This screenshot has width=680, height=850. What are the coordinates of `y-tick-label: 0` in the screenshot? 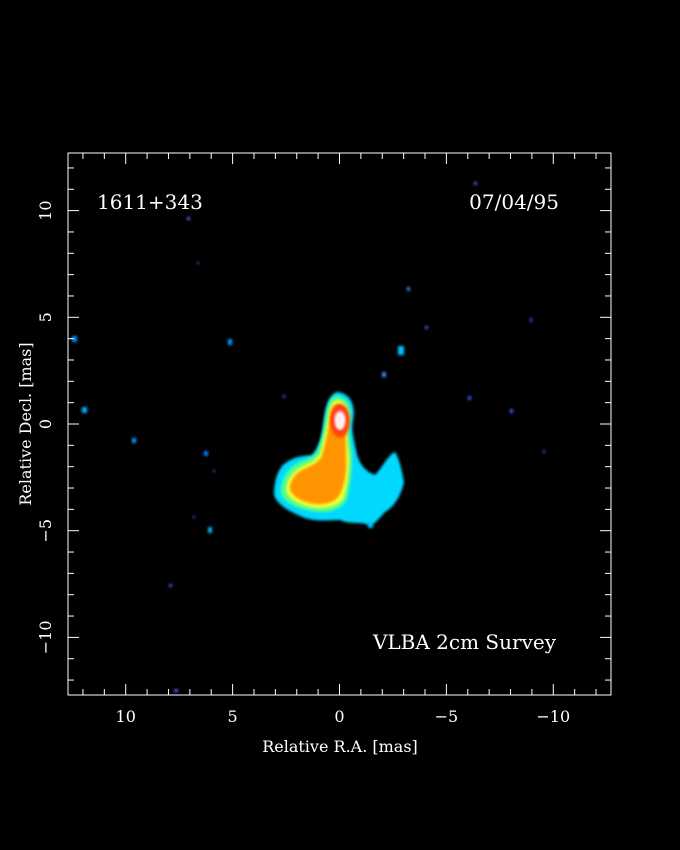 It's located at (45, 424).